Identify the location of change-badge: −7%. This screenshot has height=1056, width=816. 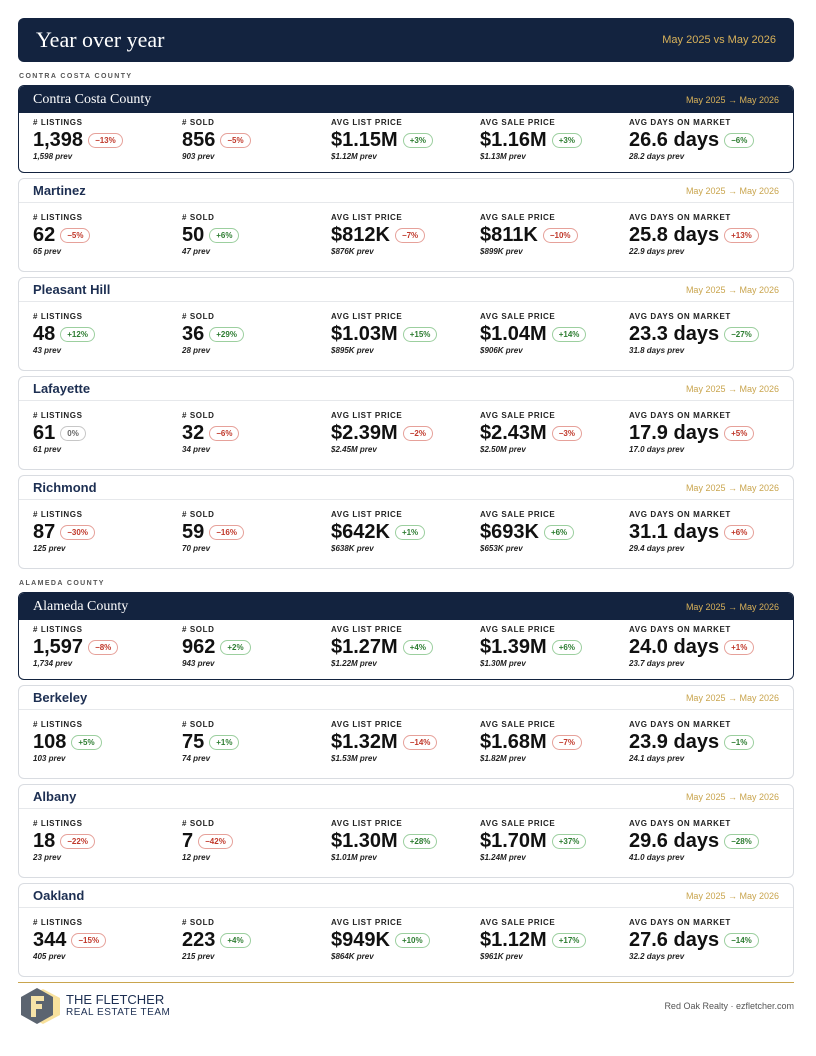
(410, 235).